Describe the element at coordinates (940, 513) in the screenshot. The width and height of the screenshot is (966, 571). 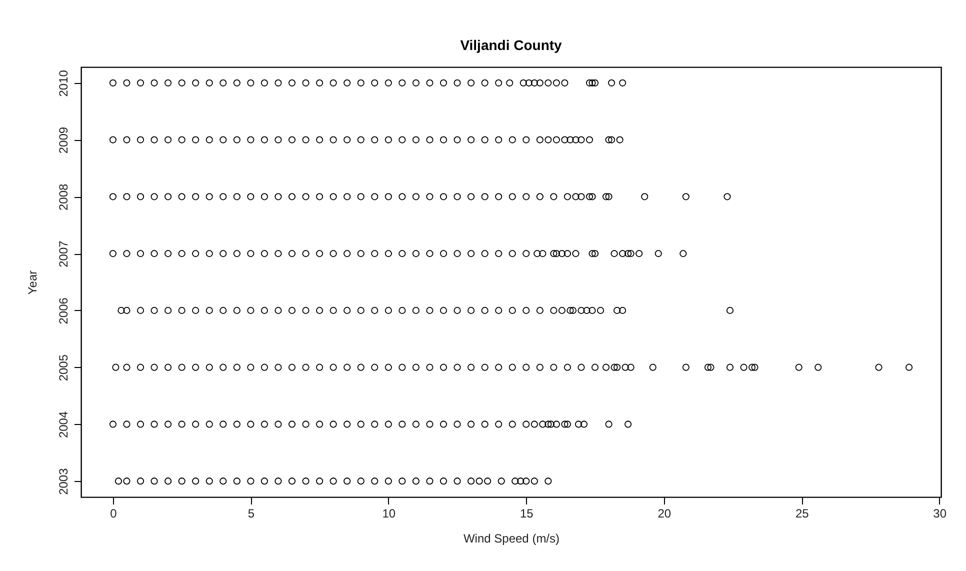
I see `x-tick-label: 30` at that location.